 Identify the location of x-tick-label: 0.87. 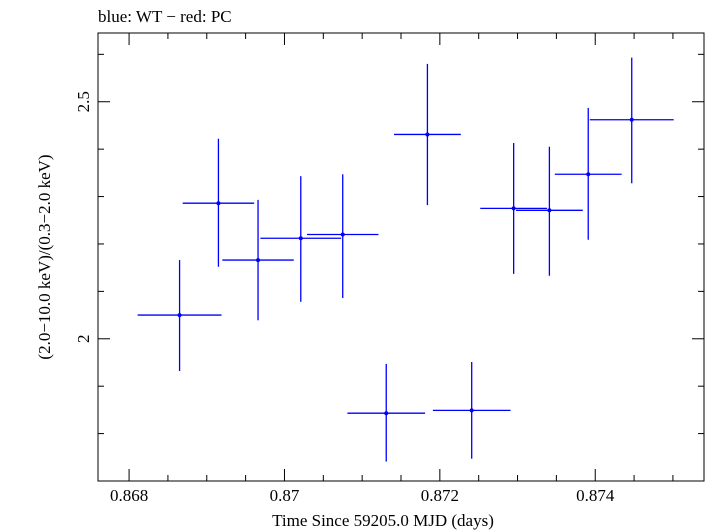
(285, 495).